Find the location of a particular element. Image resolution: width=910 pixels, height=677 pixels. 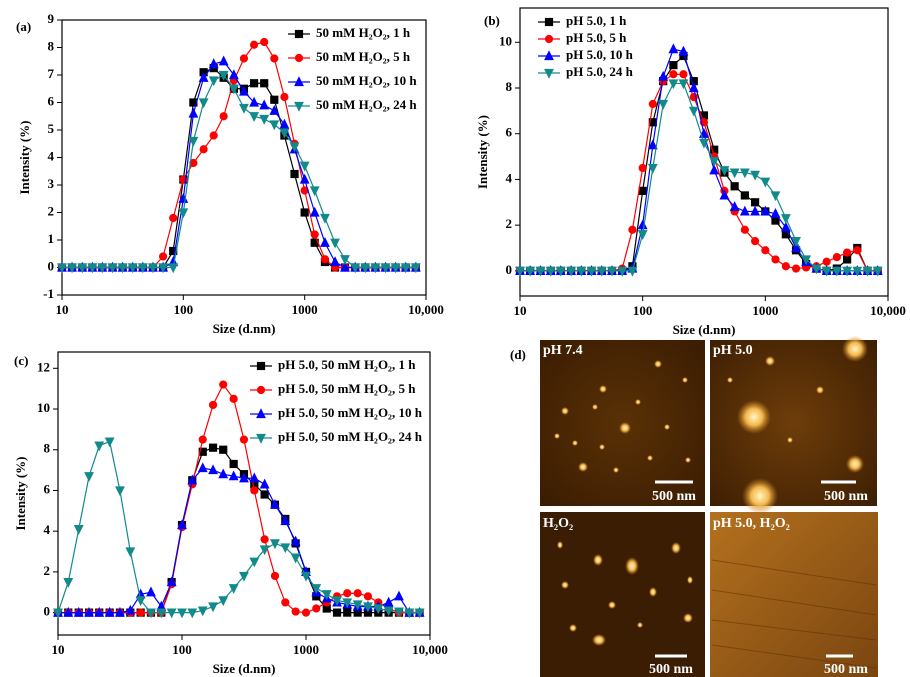

legend-entry: pH 5.0, 50 mM H₂O₂, 1 h is located at coordinates (333, 364).